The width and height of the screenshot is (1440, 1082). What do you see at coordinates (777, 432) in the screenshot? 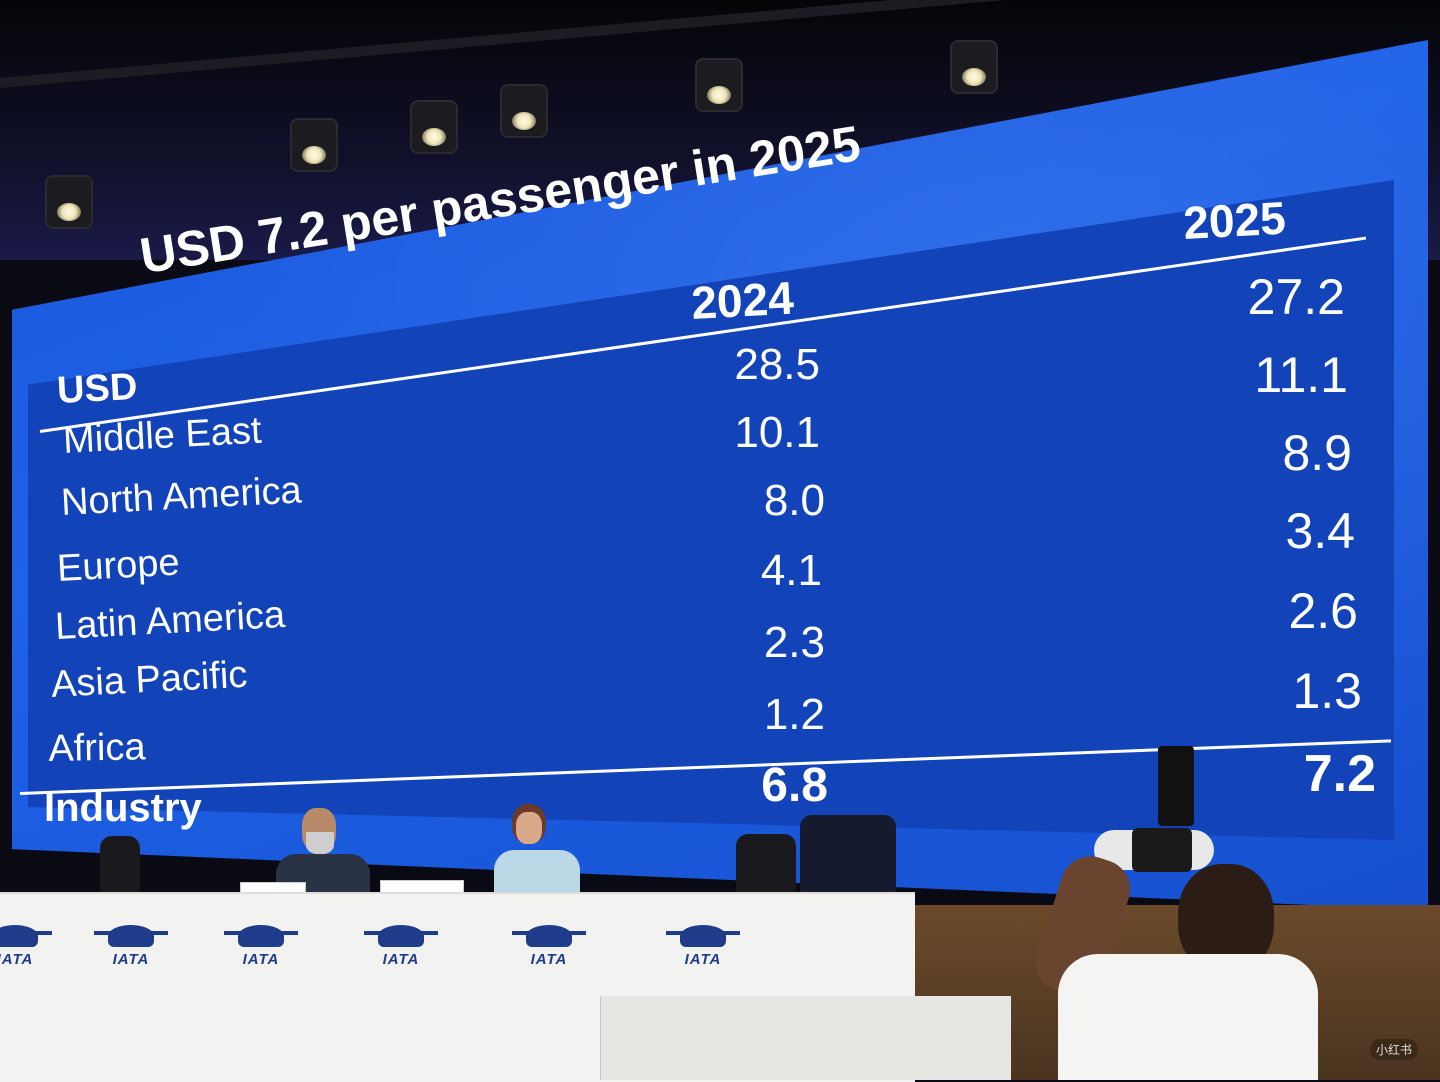
I see `value-2024-north-america: 10.1` at bounding box center [777, 432].